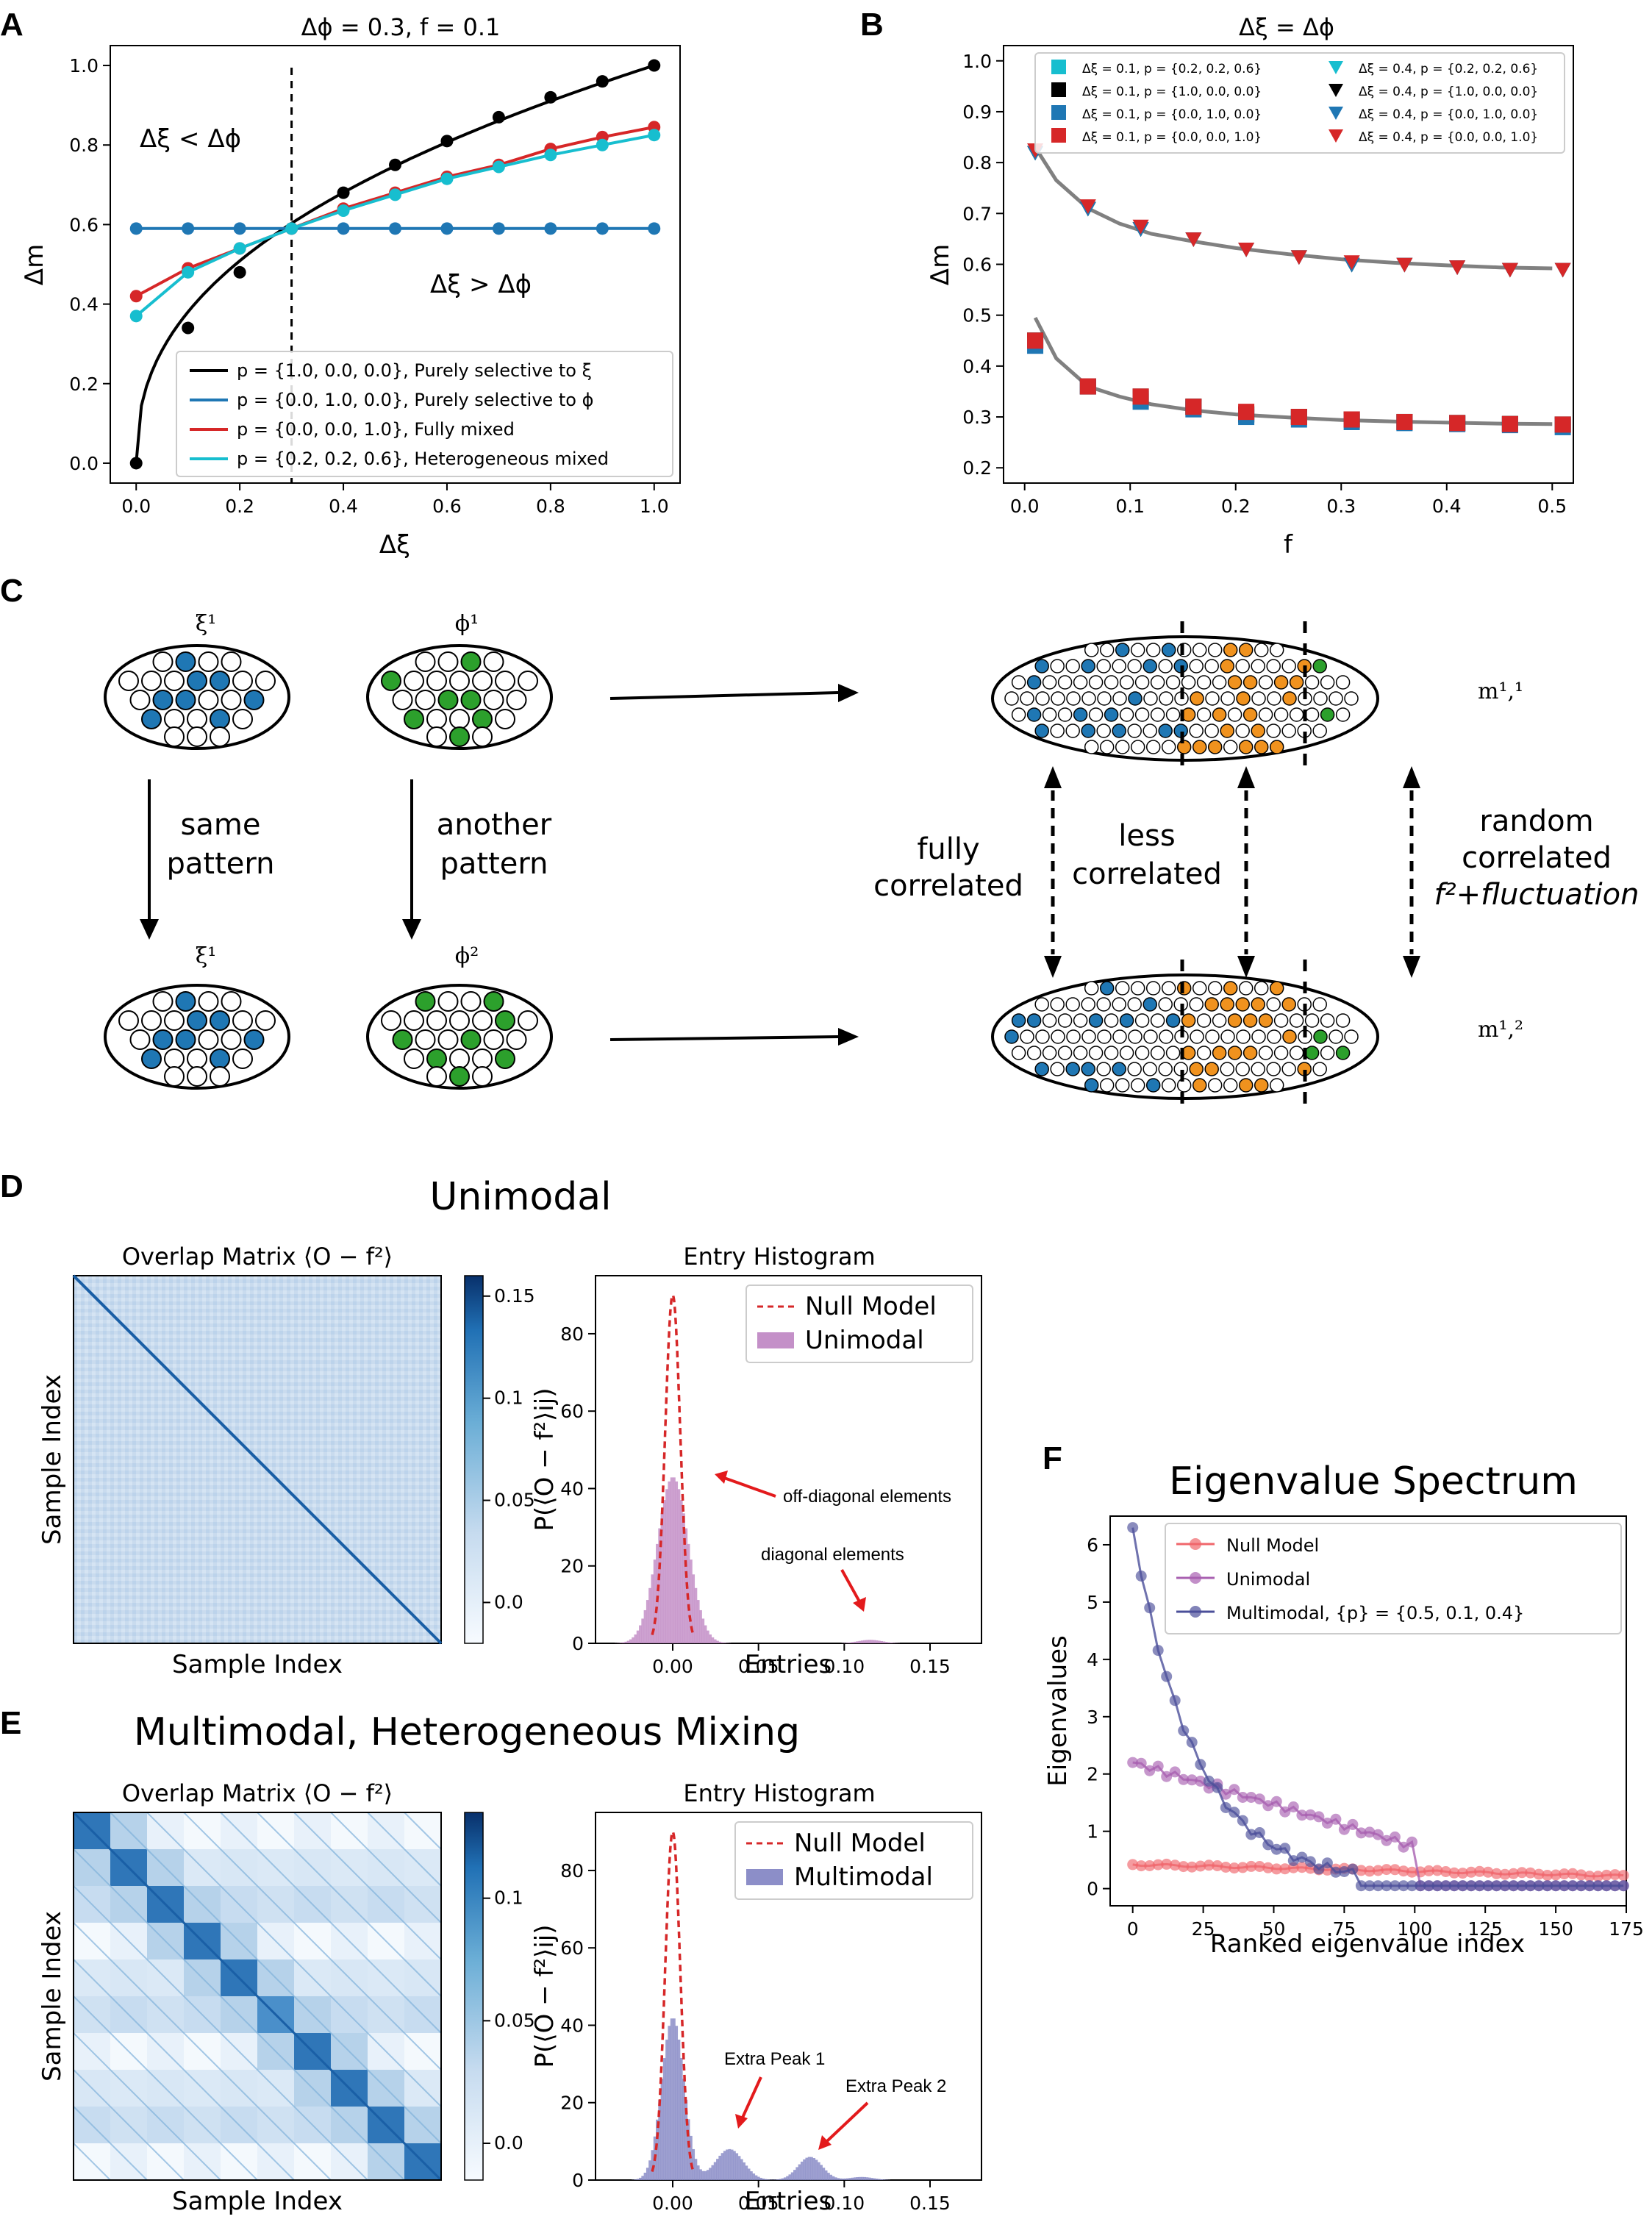 This screenshot has height=2233, width=1652. What do you see at coordinates (514, 2020) in the screenshot?
I see `colorbar-e-tick-label-1: 0.05` at bounding box center [514, 2020].